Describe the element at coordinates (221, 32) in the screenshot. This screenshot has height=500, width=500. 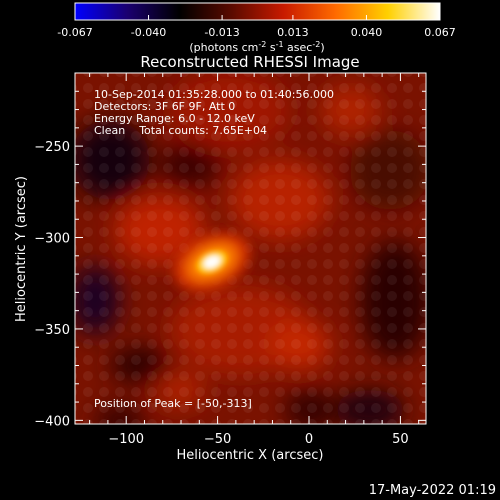
I see `colorbar-tick-label: -0.013` at that location.